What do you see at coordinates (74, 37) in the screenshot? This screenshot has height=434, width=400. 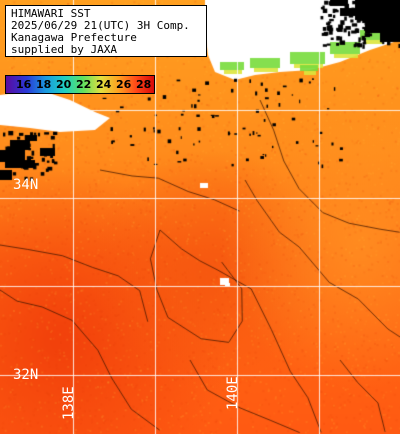 I see `title-line-3: Kanagawa Prefecture` at bounding box center [74, 37].